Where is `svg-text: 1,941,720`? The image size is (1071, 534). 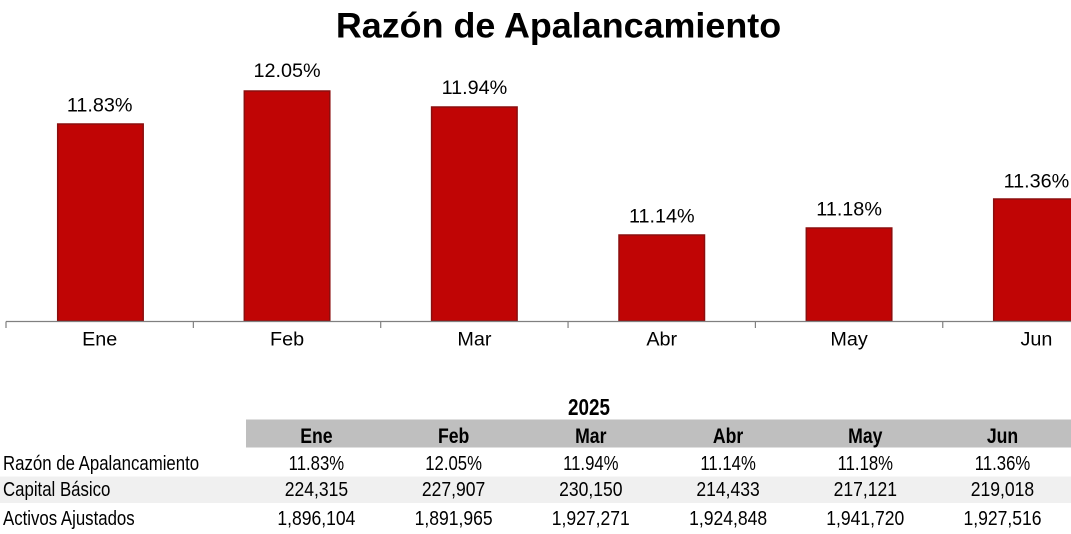
svg-text: 1,941,720 is located at coordinates (865, 519).